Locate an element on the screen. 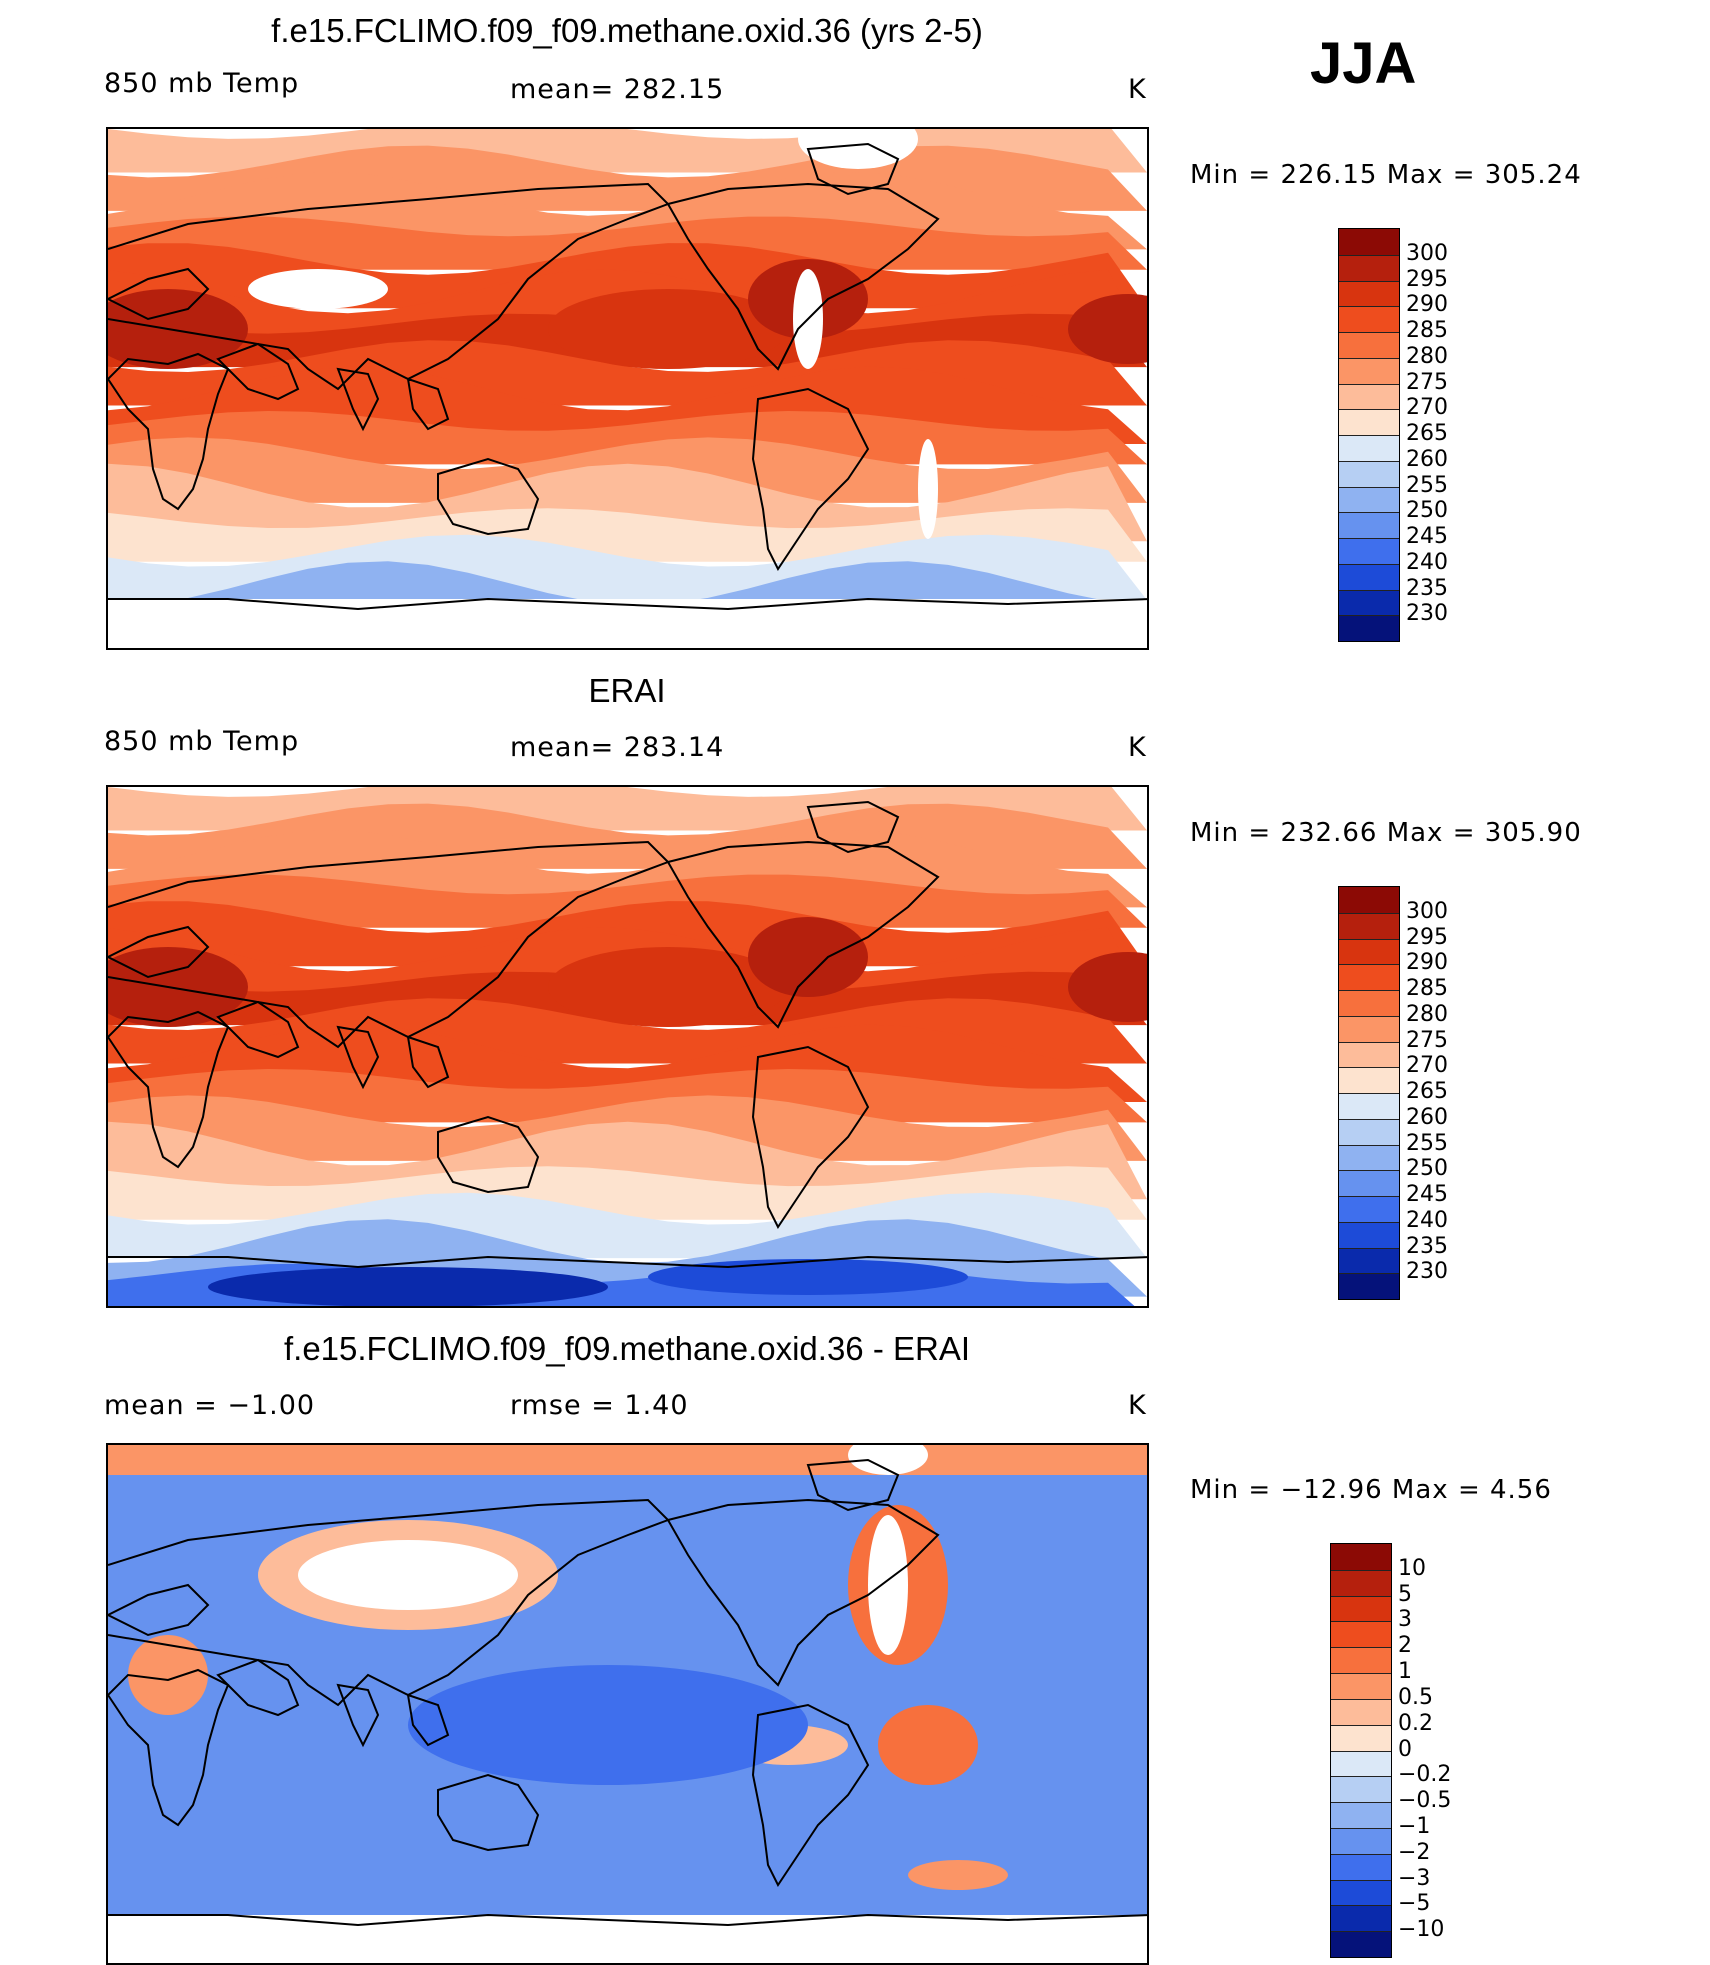 The height and width of the screenshot is (1965, 1710). colorbar-tick-label: 5 is located at coordinates (1405, 1594).